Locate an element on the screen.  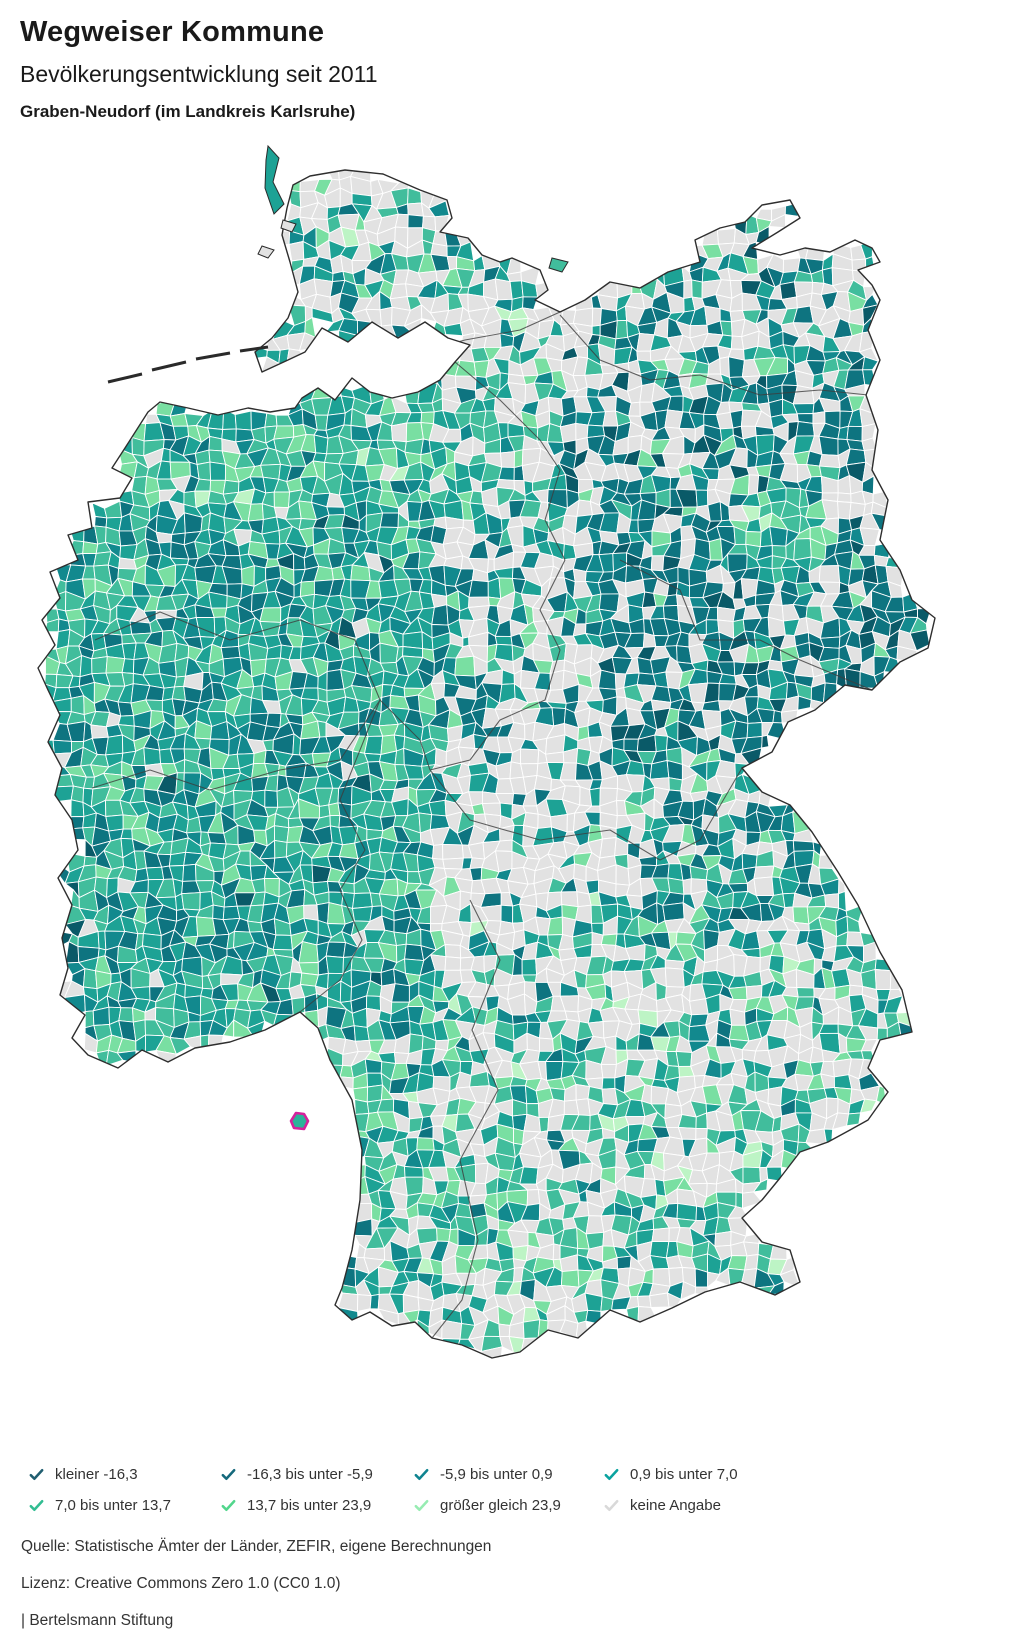
legend-item-7: keine Angabe is located at coordinates (713, 1505).